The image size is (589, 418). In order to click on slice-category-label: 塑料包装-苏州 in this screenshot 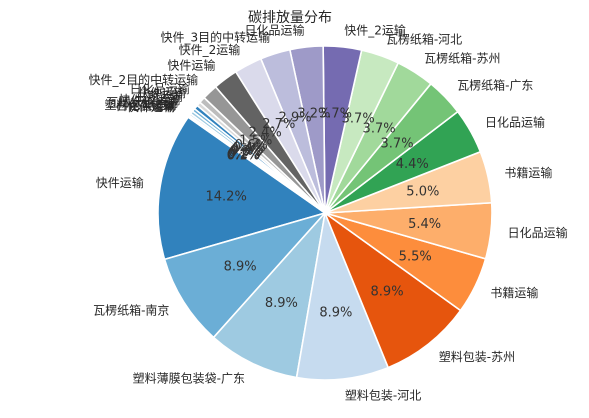, I will do `click(477, 356)`.